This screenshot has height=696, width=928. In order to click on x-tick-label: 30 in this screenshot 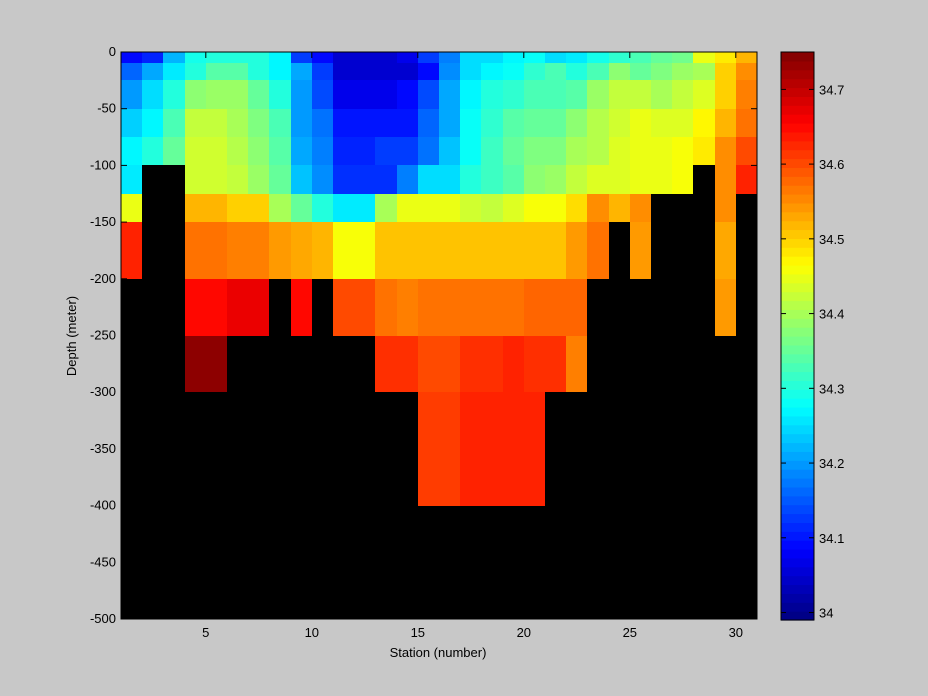, I will do `click(736, 632)`.